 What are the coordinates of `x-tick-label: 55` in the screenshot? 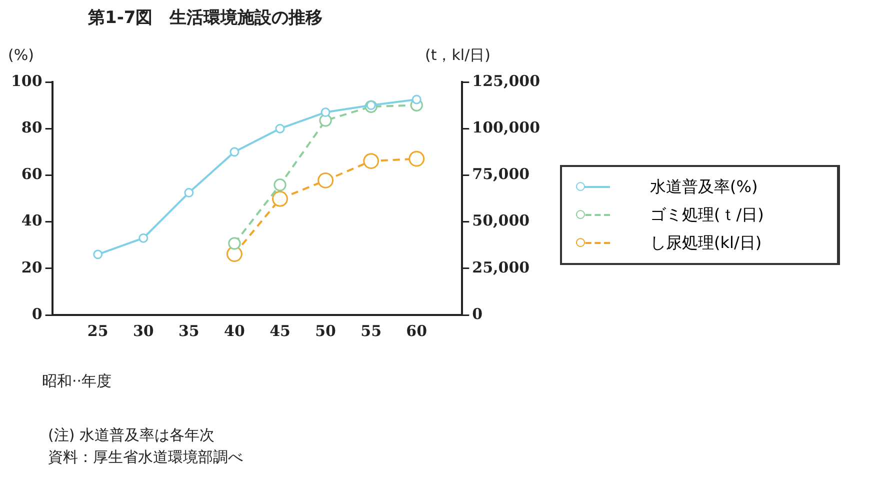 It's located at (371, 331).